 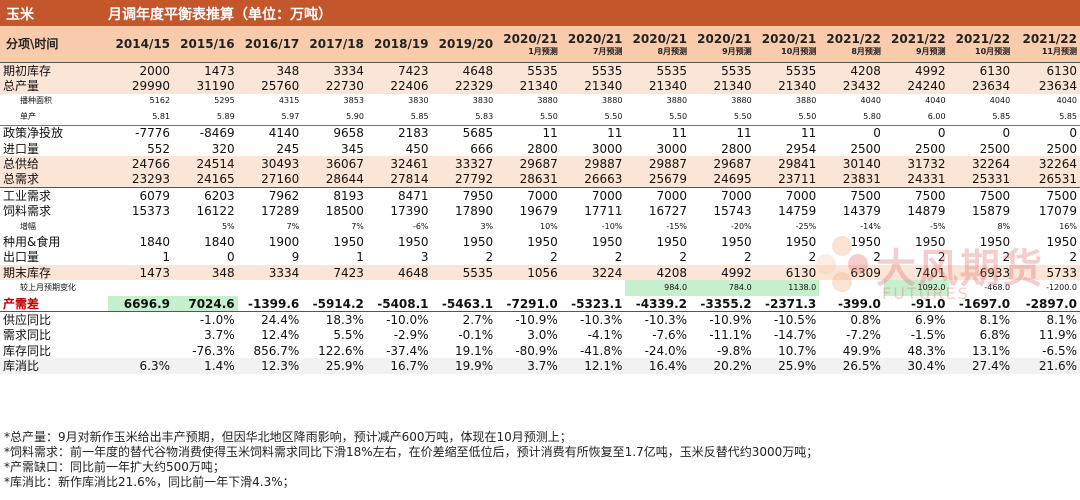 I want to click on table-cell: 5535, so click(x=464, y=273).